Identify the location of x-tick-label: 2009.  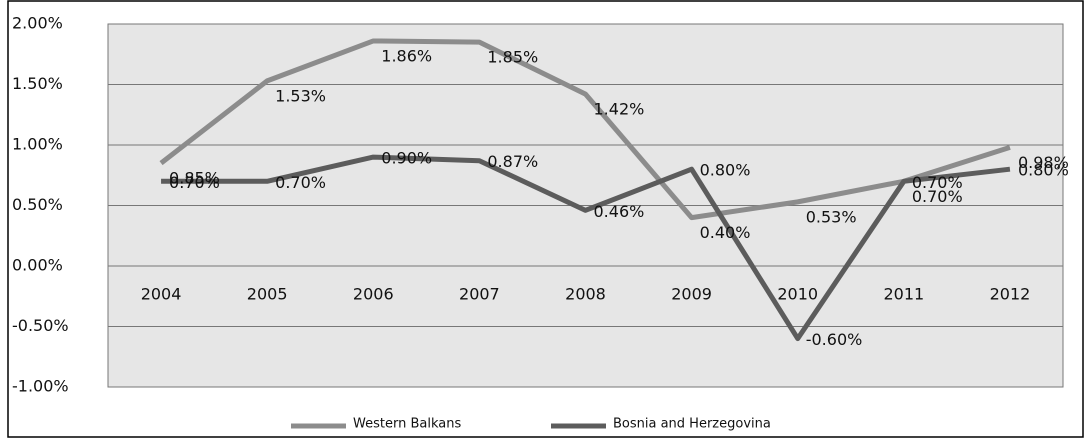
(691, 294).